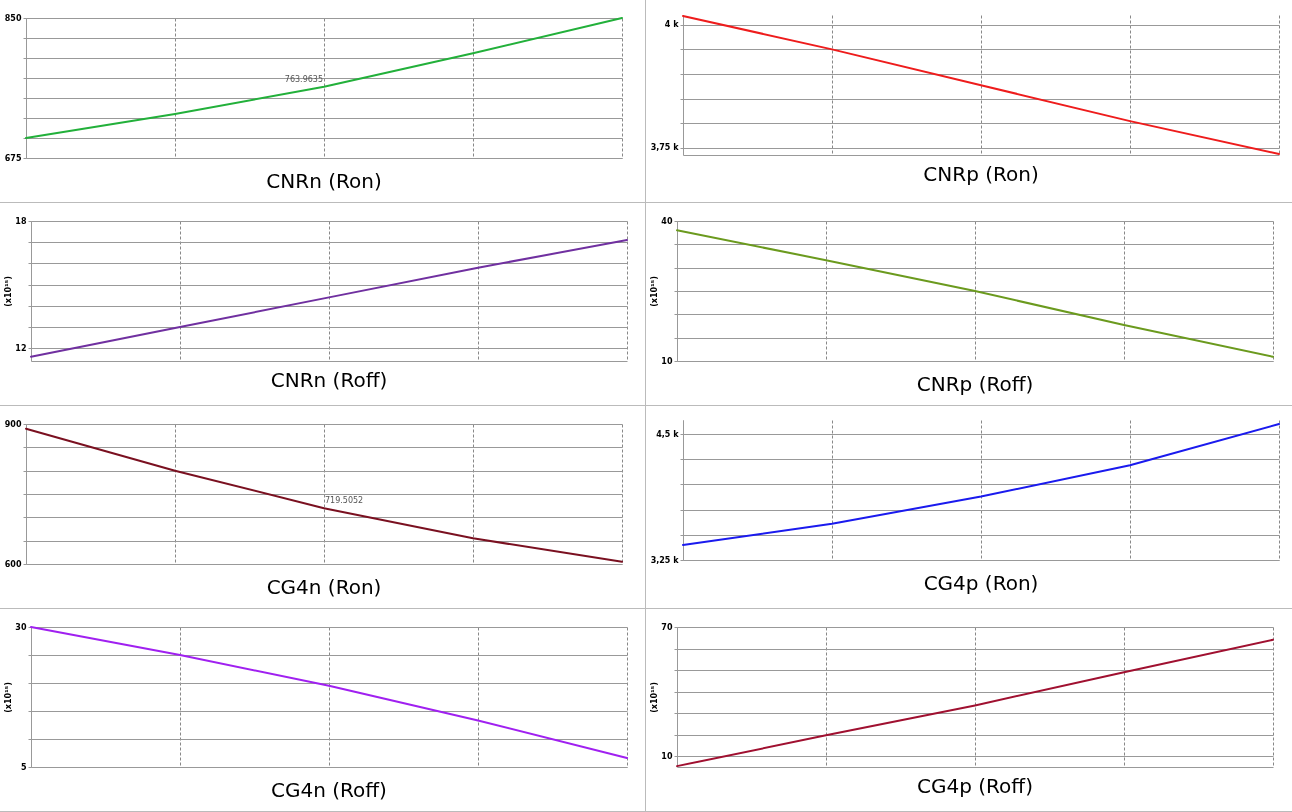 Image resolution: width=1292 pixels, height=812 pixels. Describe the element at coordinates (329, 790) in the screenshot. I see `text: CG4n (Roff)` at that location.